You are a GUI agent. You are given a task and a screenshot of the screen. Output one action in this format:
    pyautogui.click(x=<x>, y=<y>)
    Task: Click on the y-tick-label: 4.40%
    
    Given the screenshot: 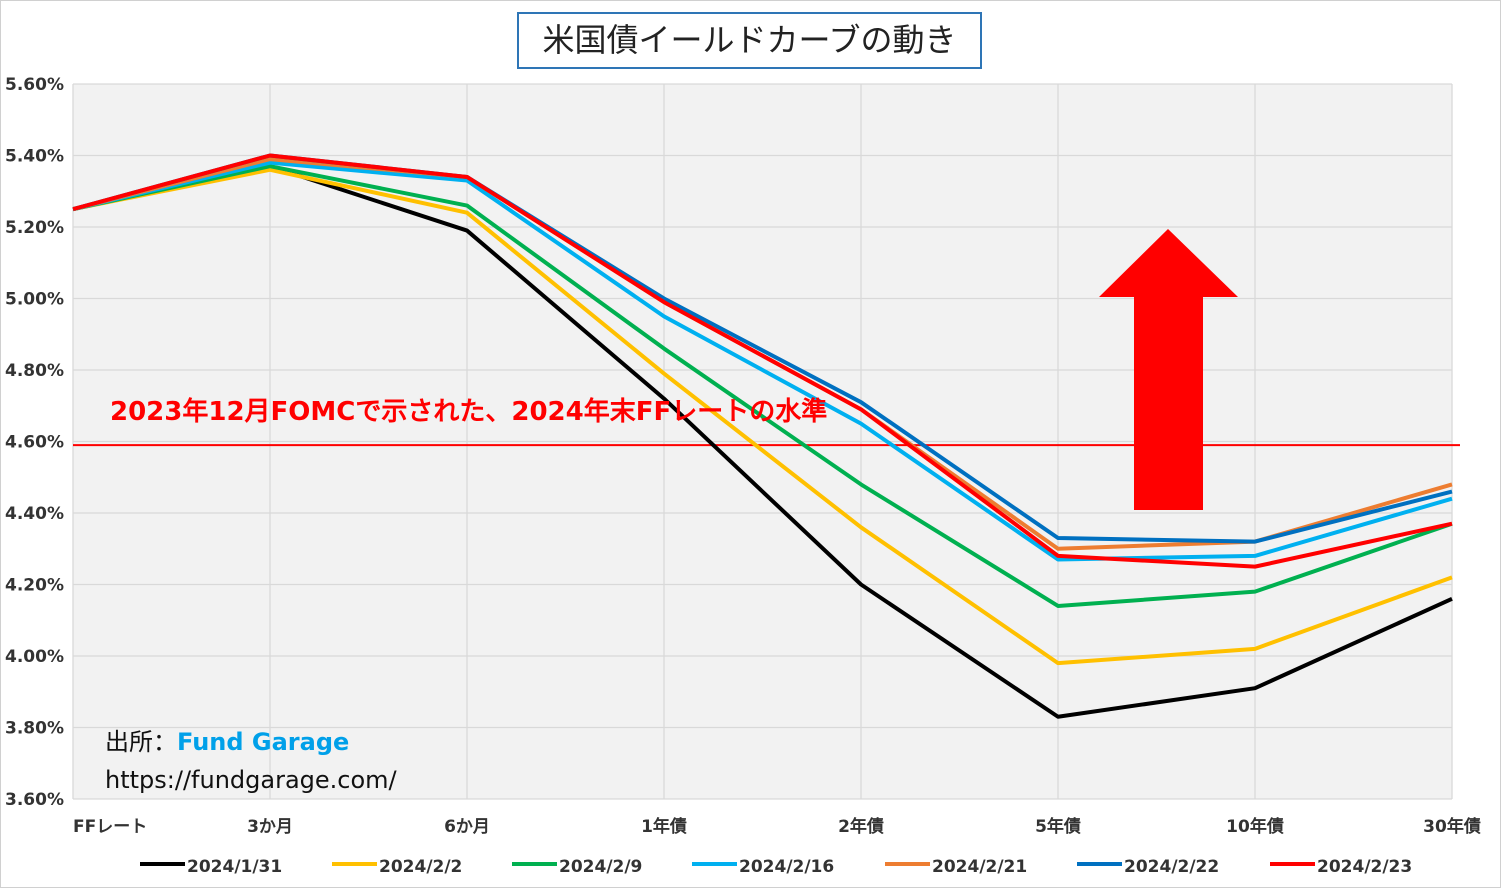 What is the action you would take?
    pyautogui.click(x=34, y=514)
    